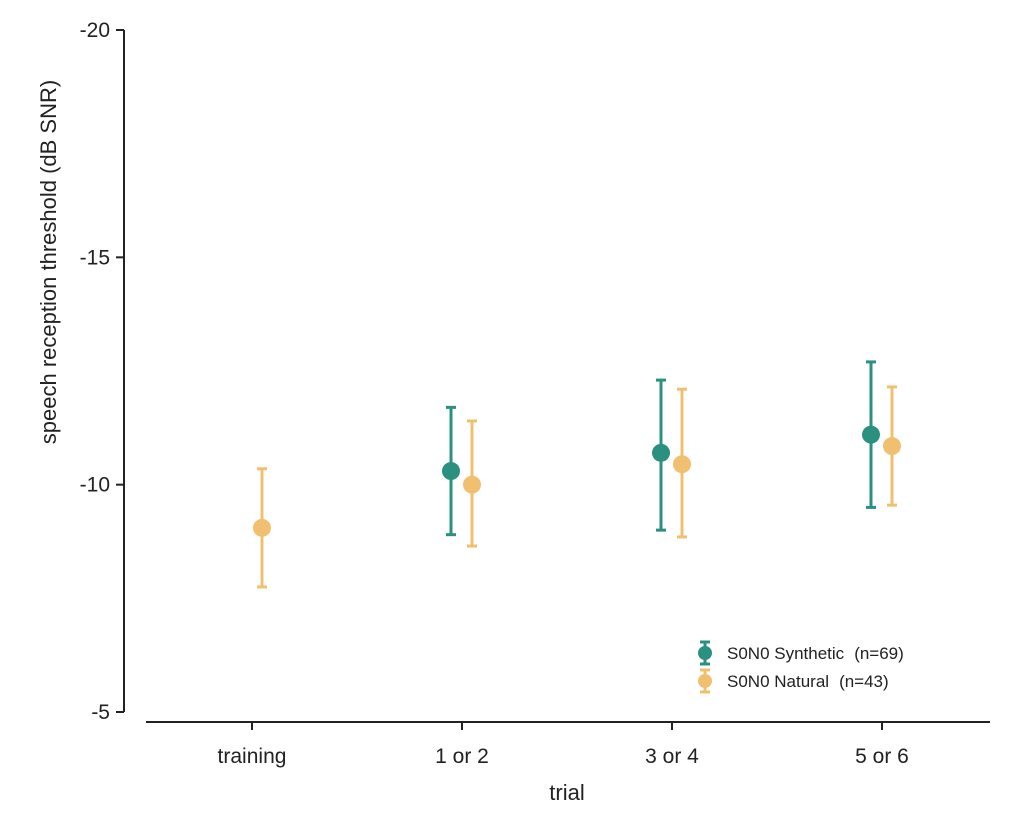 The image size is (1024, 818). I want to click on legend-n-count: (n=69), so click(879, 653).